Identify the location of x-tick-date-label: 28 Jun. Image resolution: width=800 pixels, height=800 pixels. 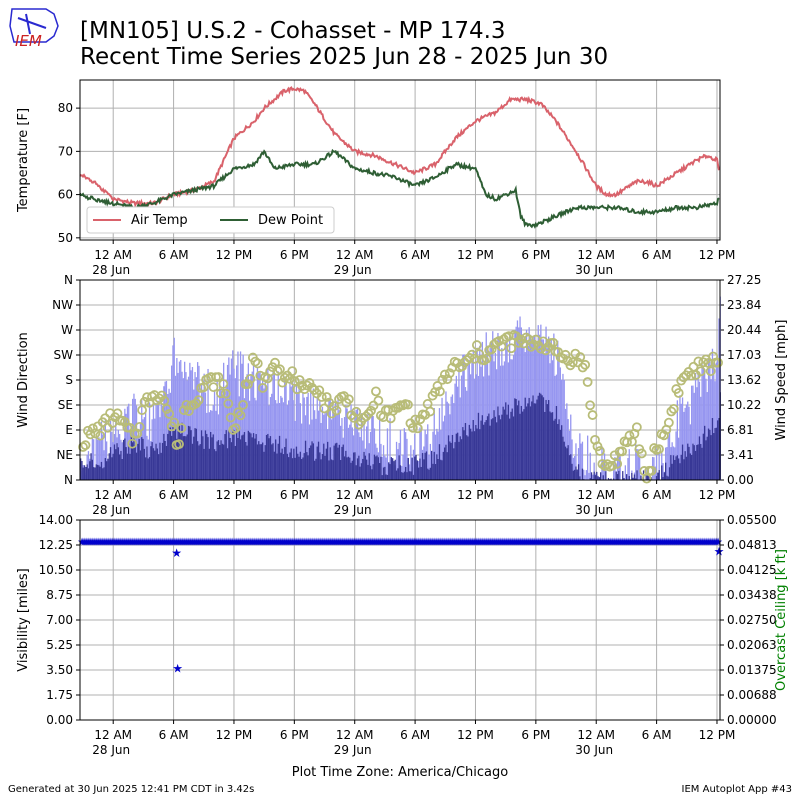
(111, 510).